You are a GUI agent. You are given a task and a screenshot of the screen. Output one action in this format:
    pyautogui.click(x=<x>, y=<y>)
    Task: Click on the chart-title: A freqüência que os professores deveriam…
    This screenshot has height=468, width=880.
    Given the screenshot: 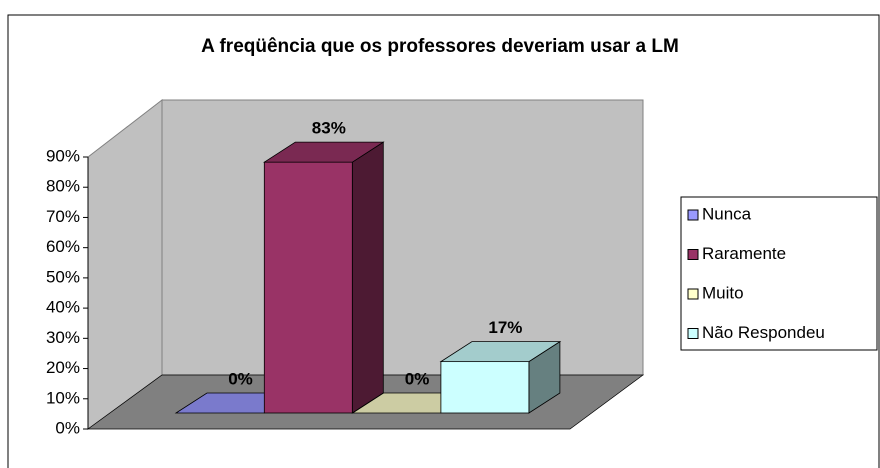 What is the action you would take?
    pyautogui.click(x=440, y=46)
    